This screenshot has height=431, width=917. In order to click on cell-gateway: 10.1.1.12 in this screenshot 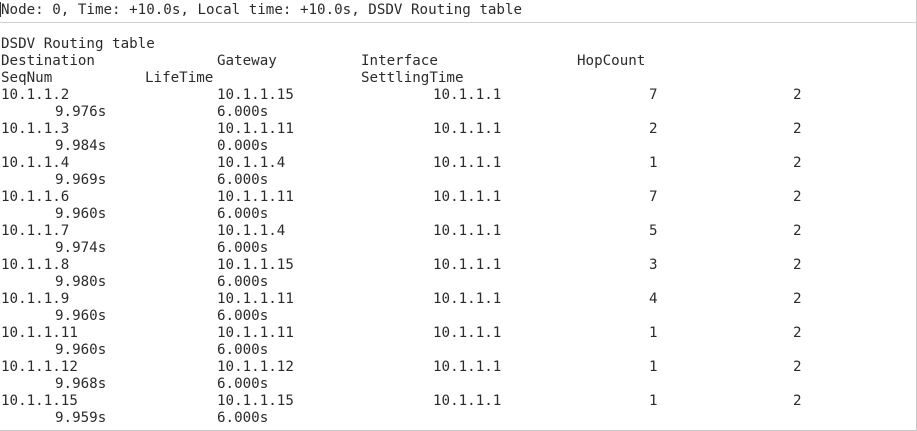, I will do `click(255, 367)`.